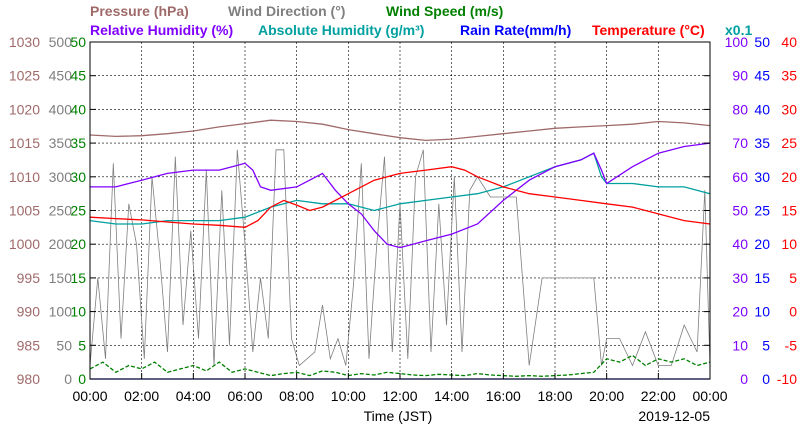 Image resolution: width=800 pixels, height=434 pixels. What do you see at coordinates (606, 396) in the screenshot?
I see `x-tick-label: 20:00` at bounding box center [606, 396].